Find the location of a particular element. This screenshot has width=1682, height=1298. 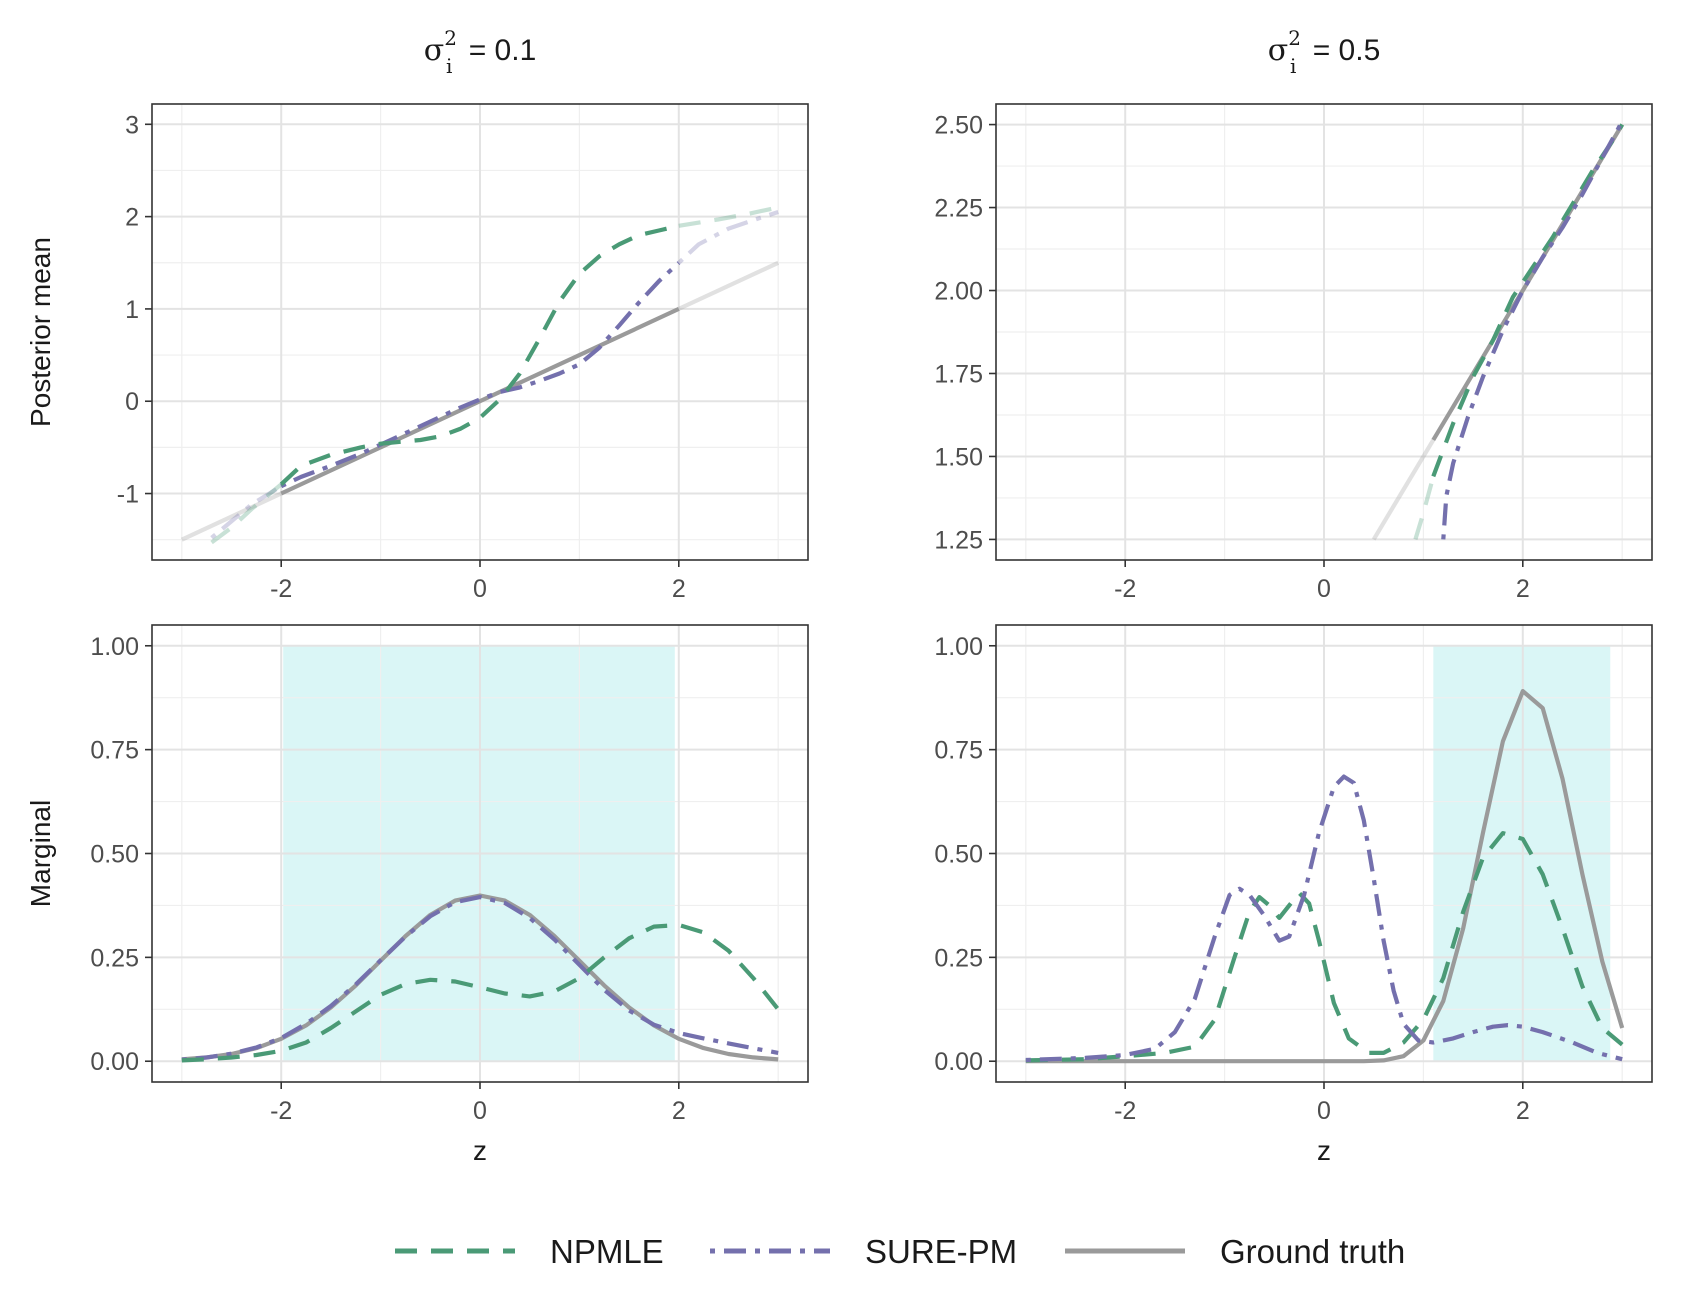

column-title: σ2 i = 0.1 is located at coordinates (480, 52).